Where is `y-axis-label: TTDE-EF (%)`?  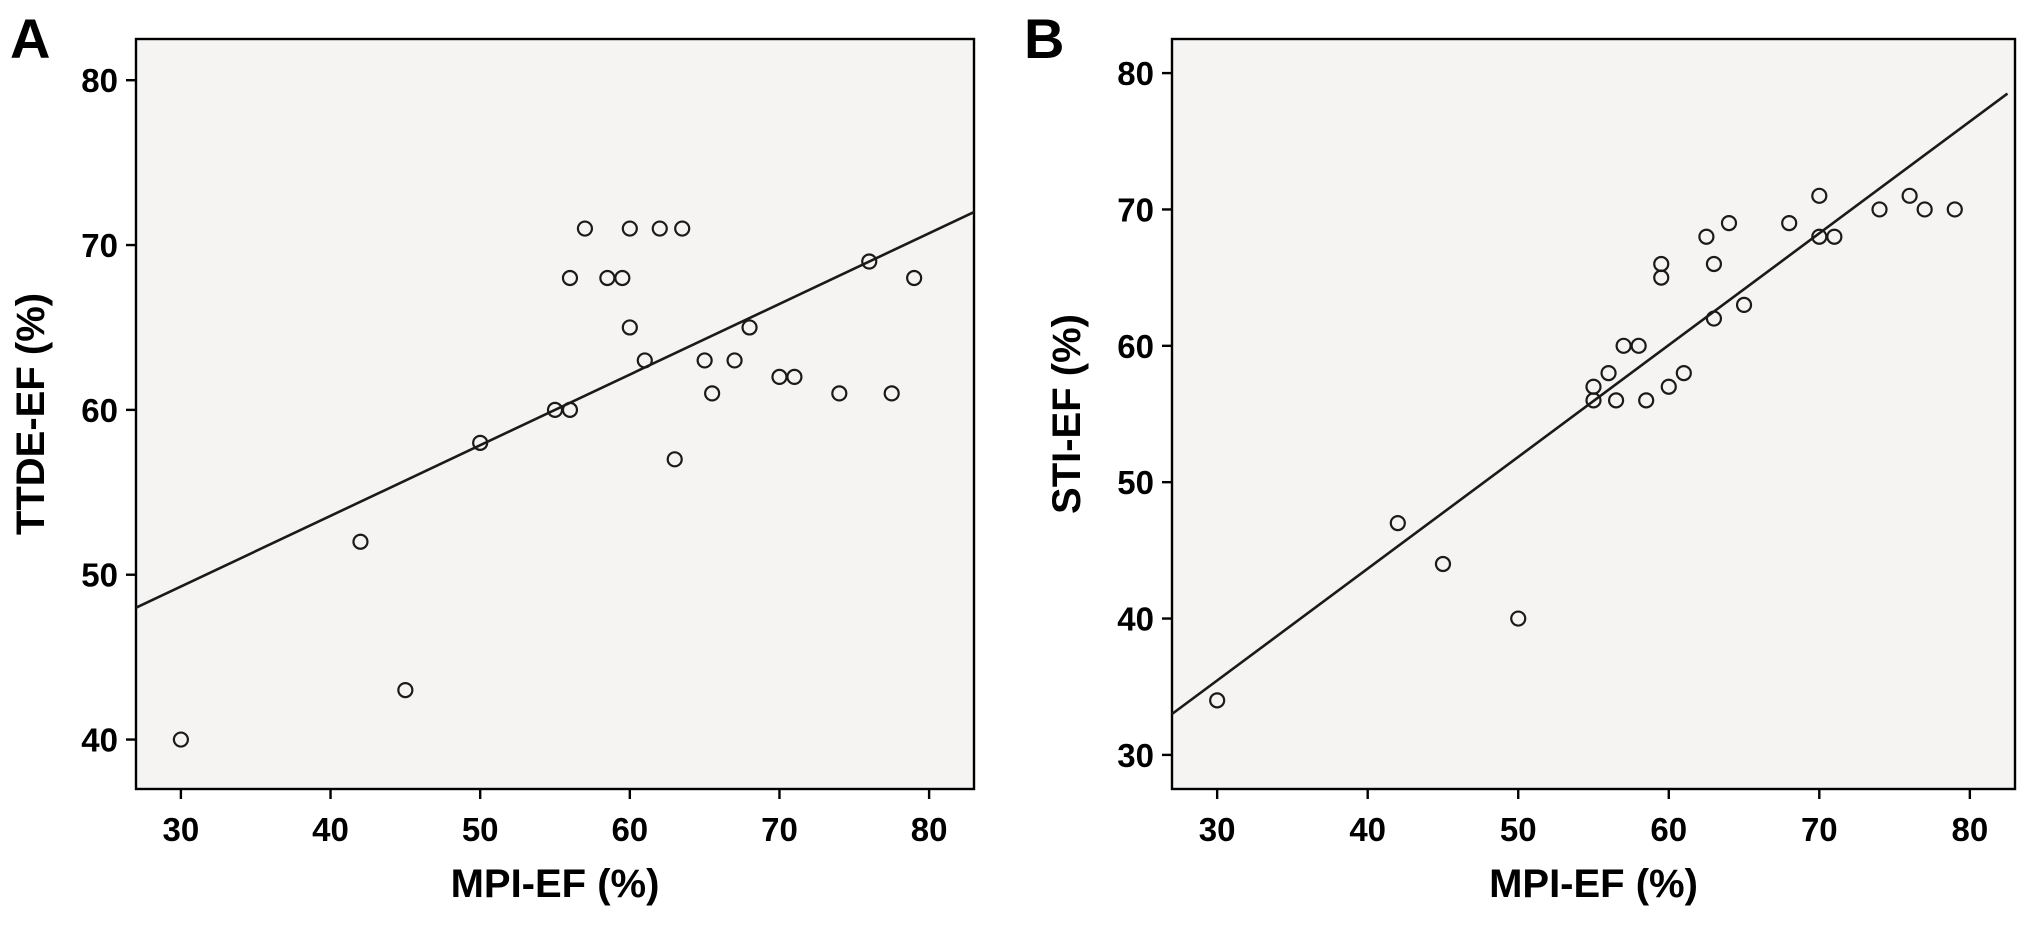 y-axis-label: TTDE-EF (%) is located at coordinates (31, 414).